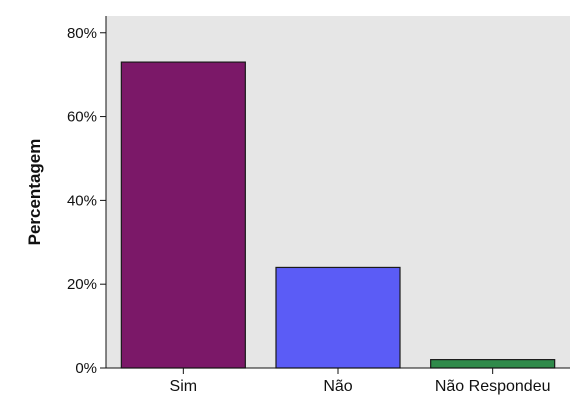 This screenshot has height=403, width=583. I want to click on x-tick-label: Sim, so click(184, 386).